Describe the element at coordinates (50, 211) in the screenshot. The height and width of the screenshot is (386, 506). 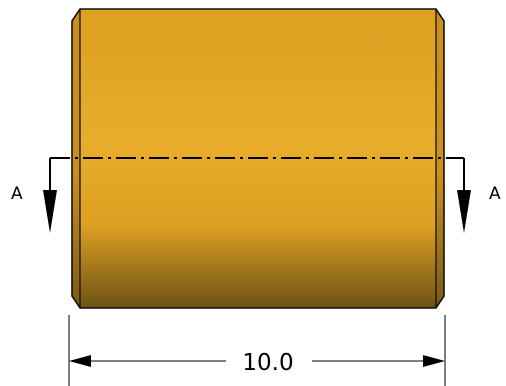
I see `left-section-arrow` at that location.